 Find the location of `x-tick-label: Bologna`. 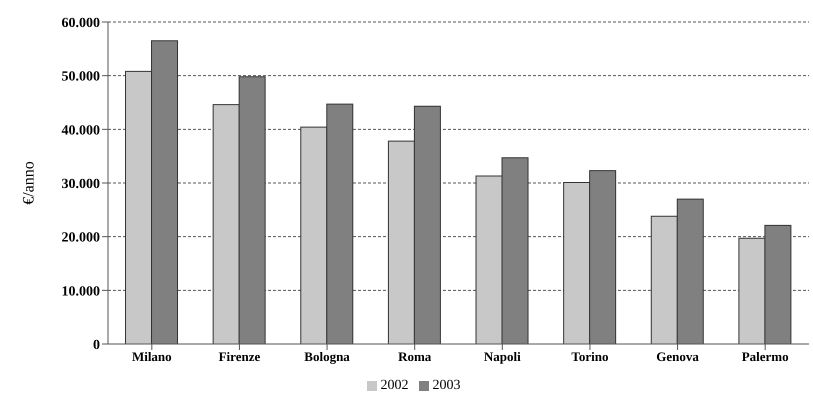

x-tick-label: Bologna is located at coordinates (327, 356).